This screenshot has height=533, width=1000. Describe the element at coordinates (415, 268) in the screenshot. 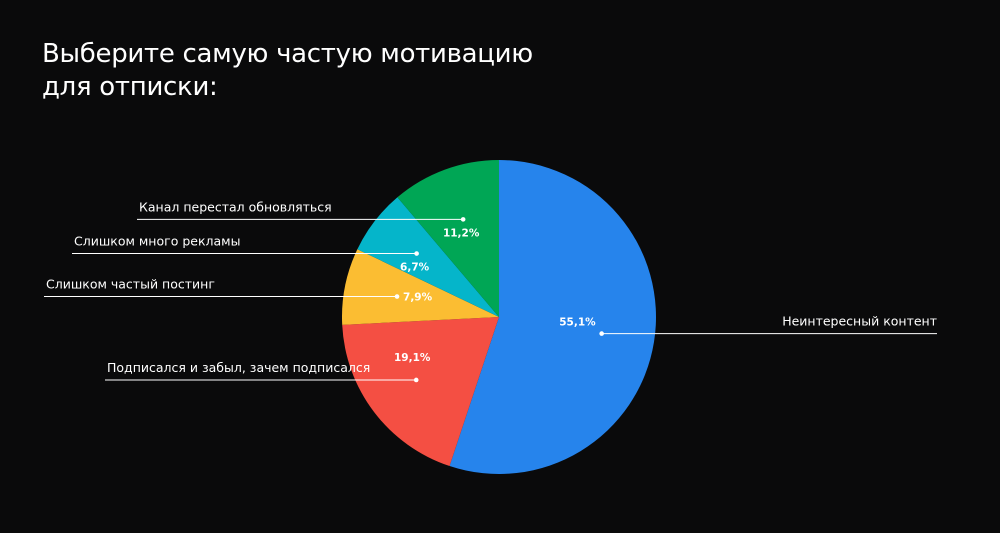

I see `value-label-4: 6,7%` at that location.